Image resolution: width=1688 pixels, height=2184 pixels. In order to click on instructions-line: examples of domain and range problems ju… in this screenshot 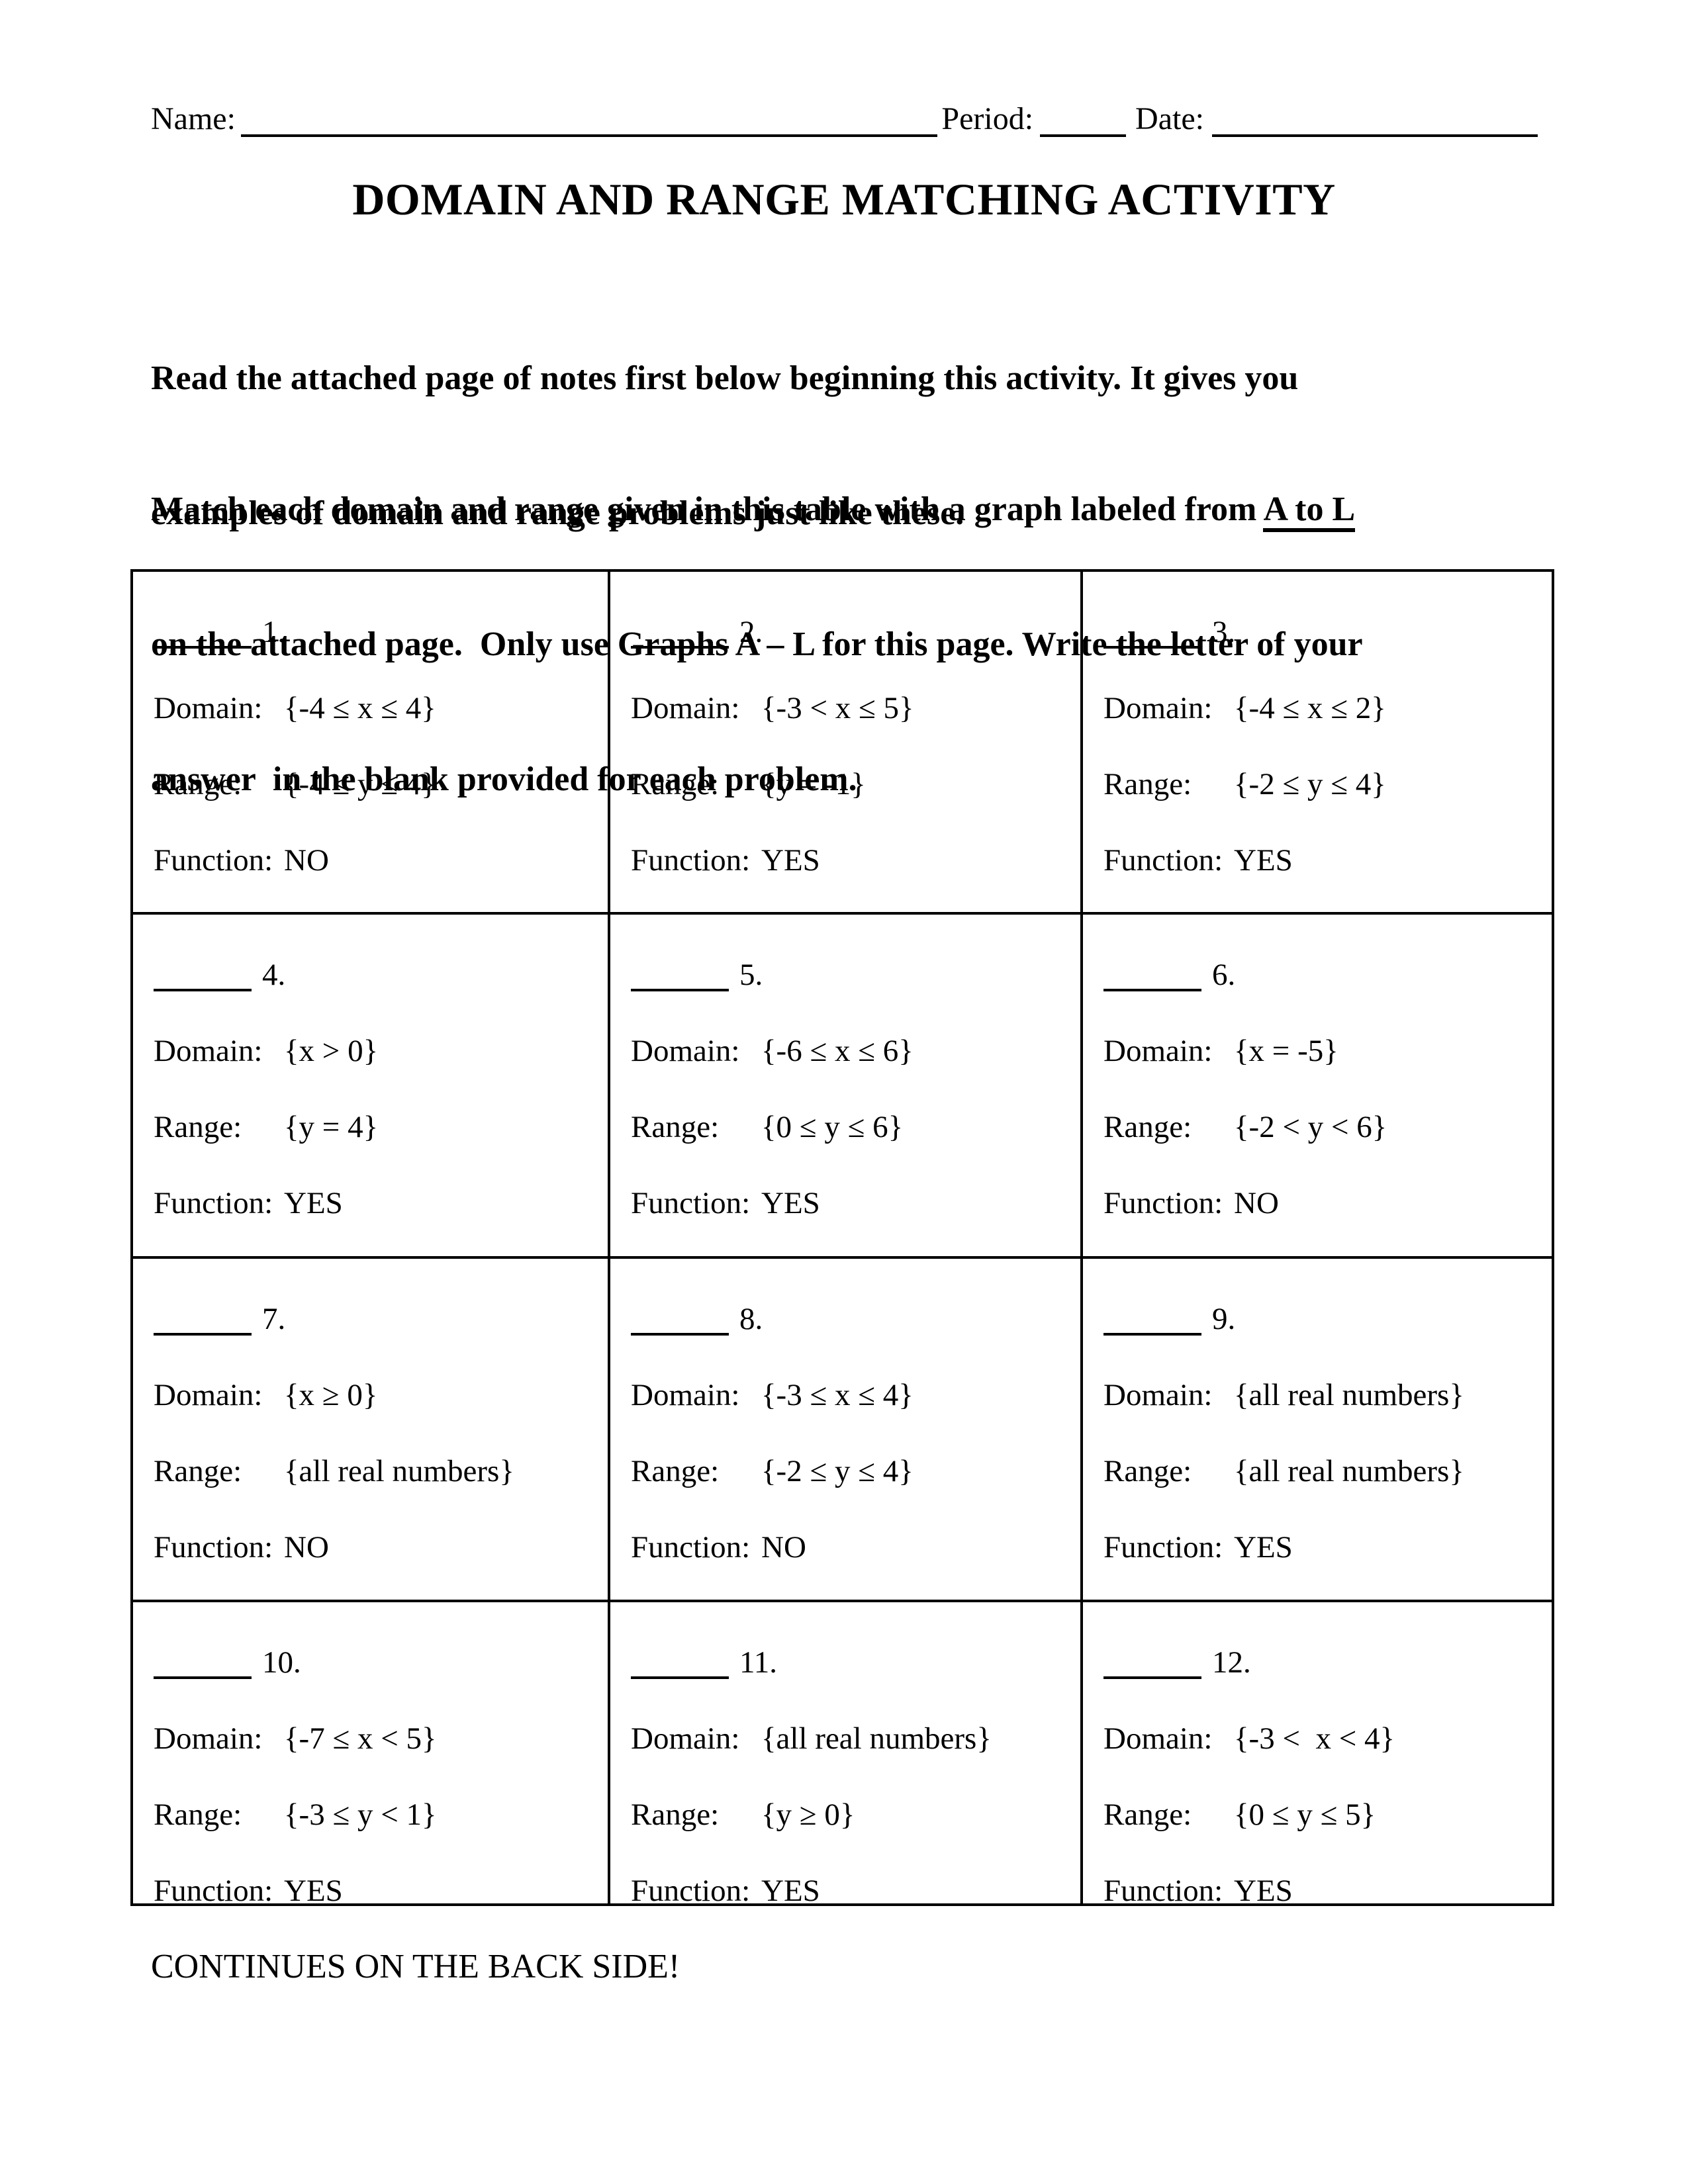, I will do `click(557, 513)`.